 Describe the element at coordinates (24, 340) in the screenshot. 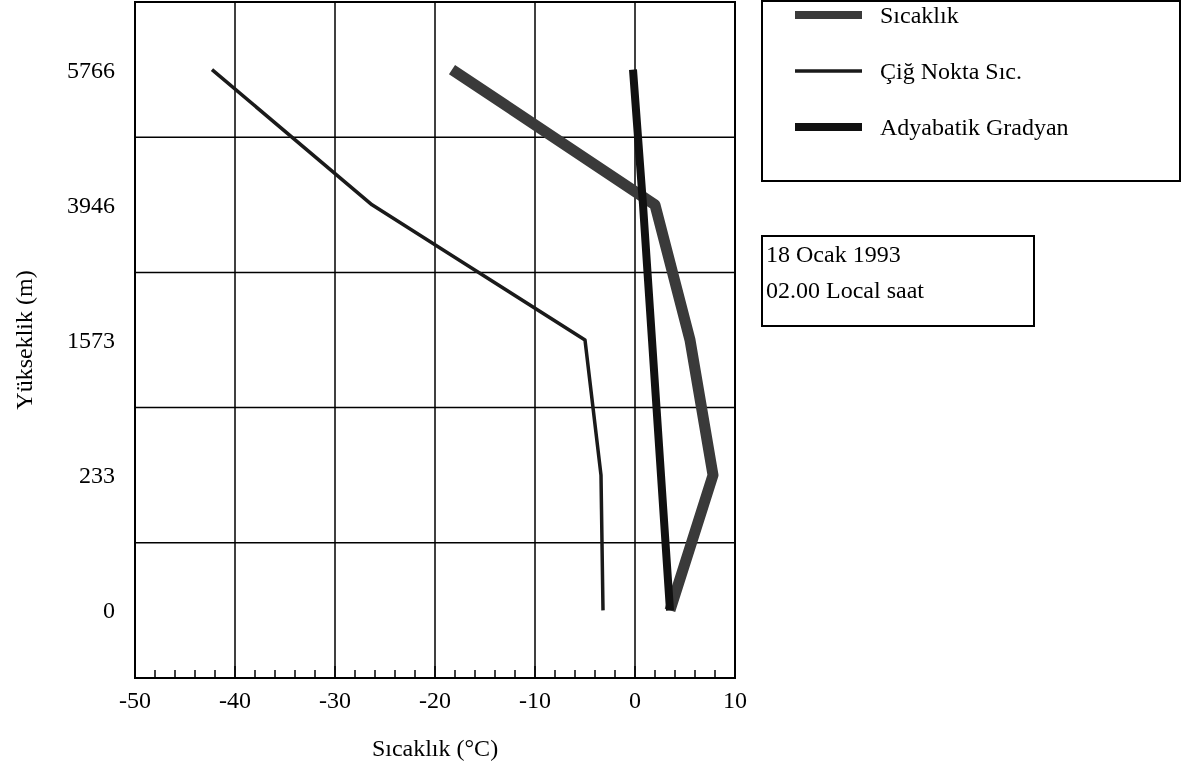

I see `y-axis-title: Yükseklik (m)` at that location.